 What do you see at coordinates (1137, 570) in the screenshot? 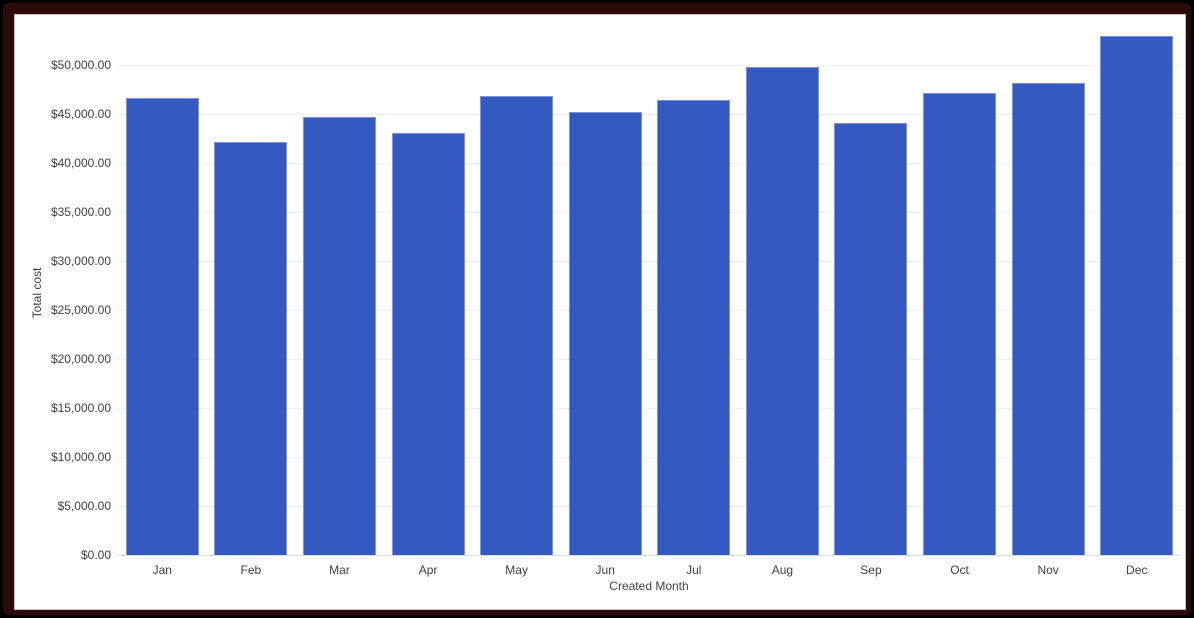
I see `x-tick-label-dec: Dec` at bounding box center [1137, 570].